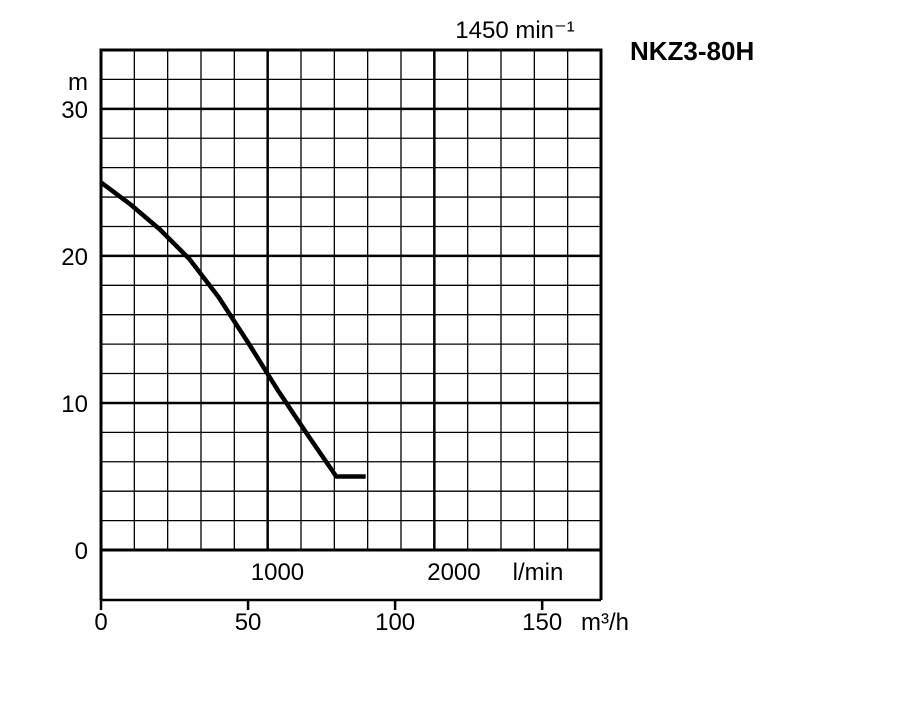 Image resolution: width=900 pixels, height=705 pixels. I want to click on x-axis-unit-m3h: m³/h, so click(605, 622).